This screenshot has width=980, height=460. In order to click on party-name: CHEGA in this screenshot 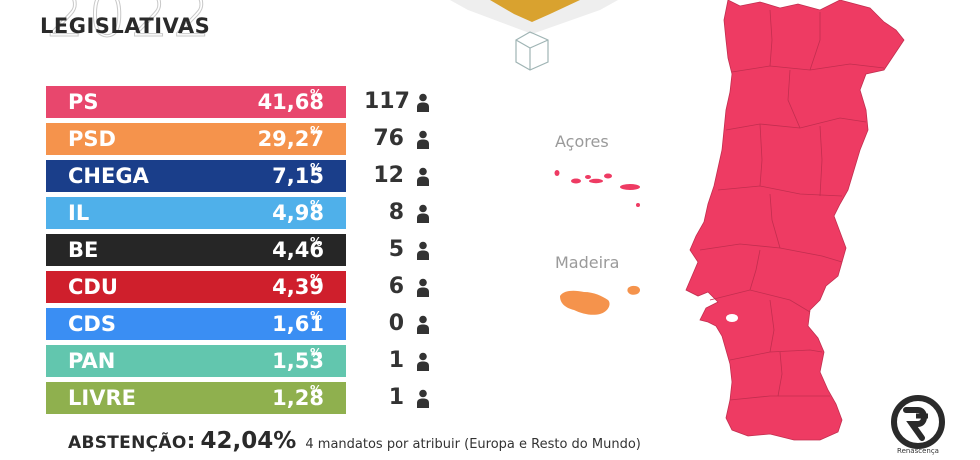, I will do `click(108, 176)`.